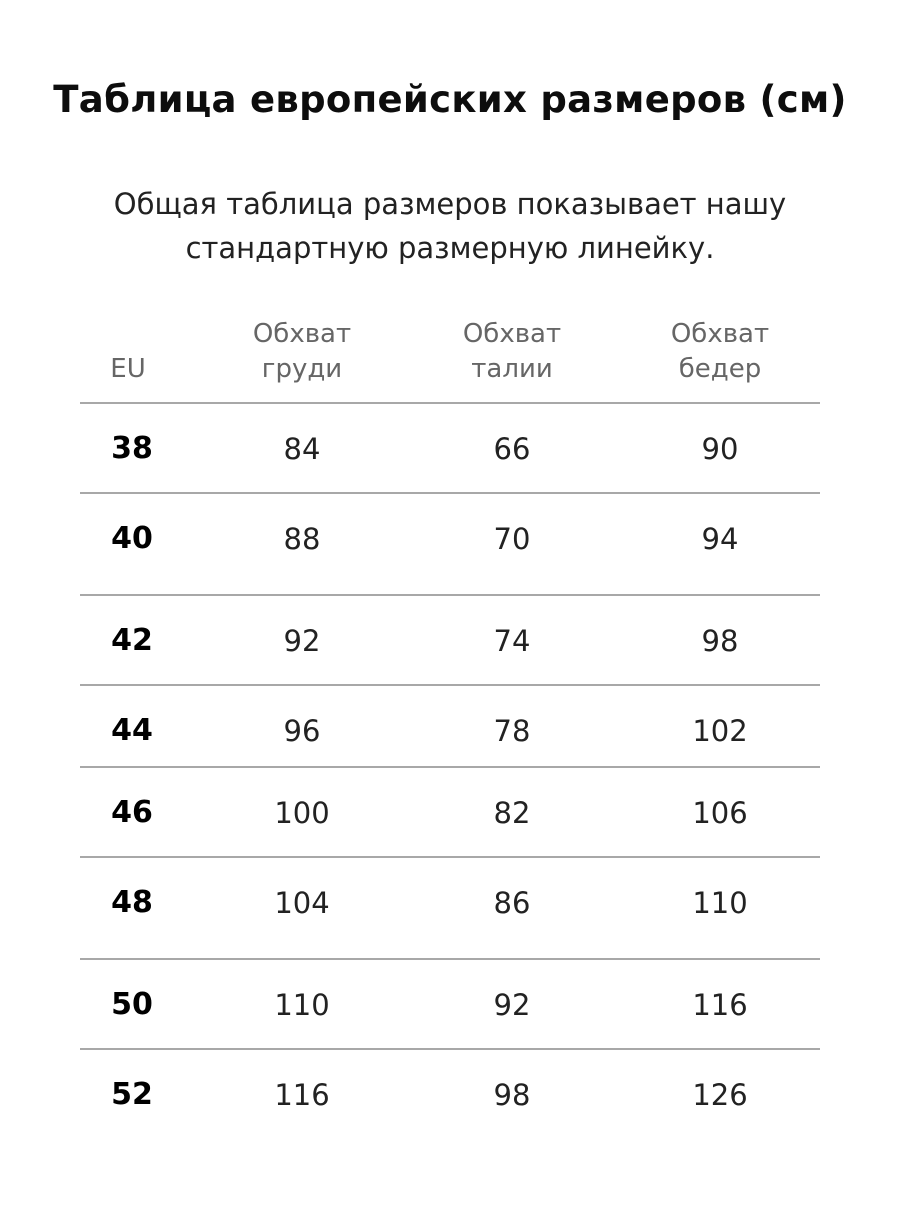 Image resolution: width=900 pixels, height=1220 pixels. Describe the element at coordinates (512, 449) in the screenshot. I see `waist-cell: 66` at that location.